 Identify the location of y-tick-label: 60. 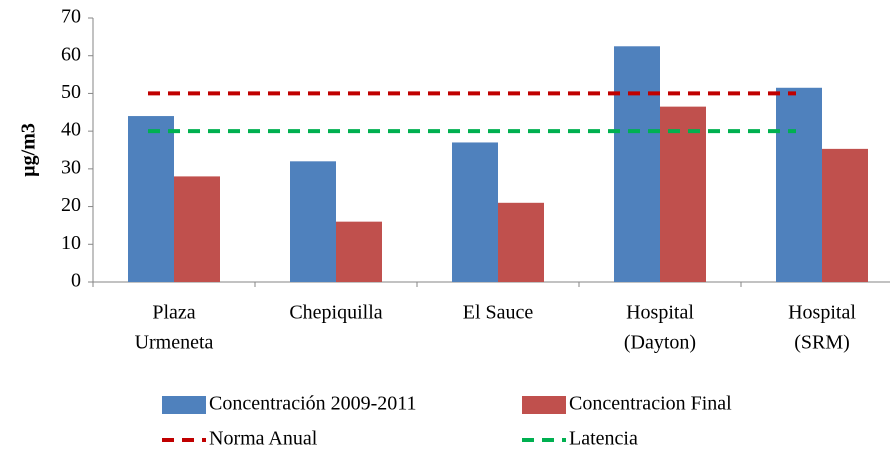
(71, 54).